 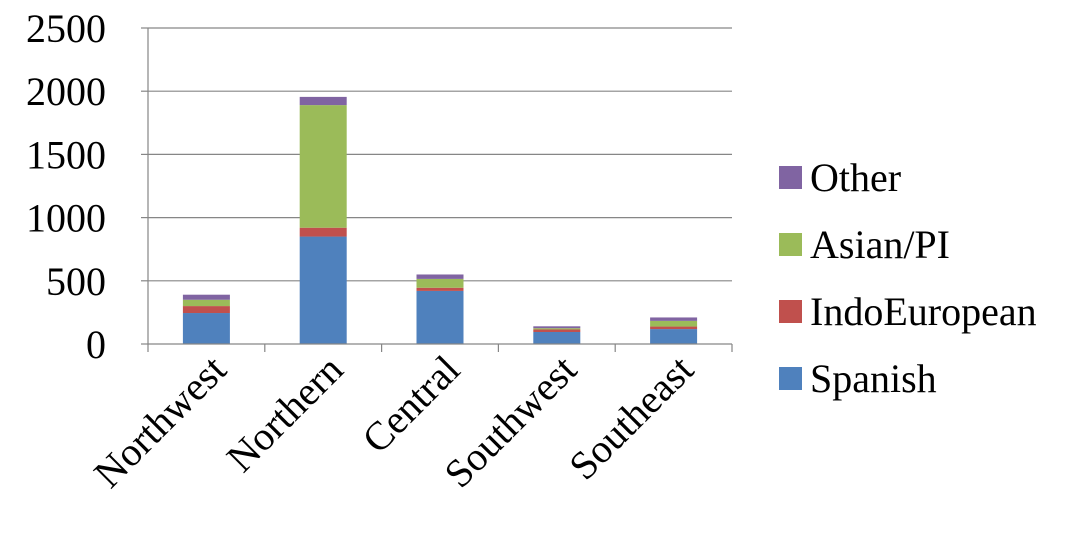 What do you see at coordinates (440, 317) in the screenshot?
I see `bar-spanish-central` at bounding box center [440, 317].